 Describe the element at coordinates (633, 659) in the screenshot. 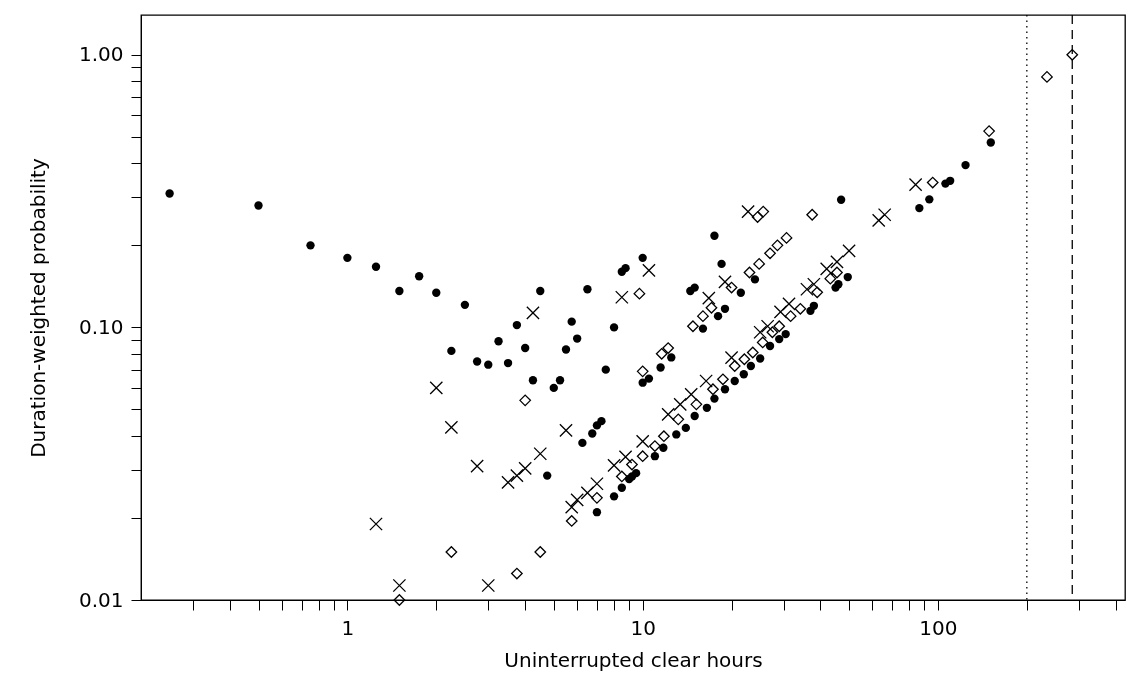

I see `x-axis-title: Uninterrupted clear hours` at that location.